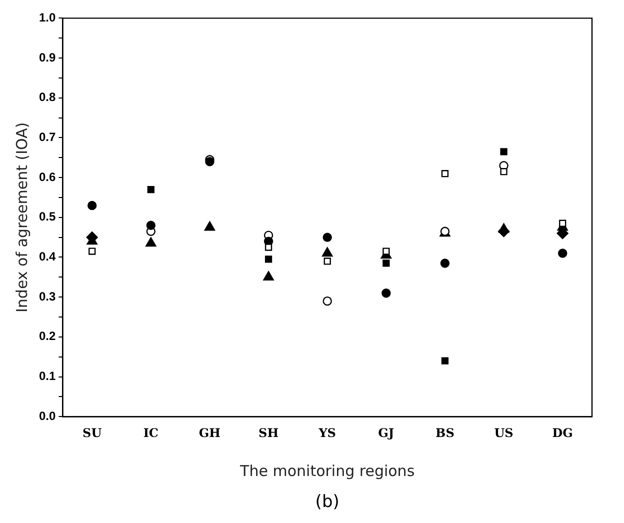  Describe the element at coordinates (47, 257) in the screenshot. I see `y-tick-label: 0.4` at that location.